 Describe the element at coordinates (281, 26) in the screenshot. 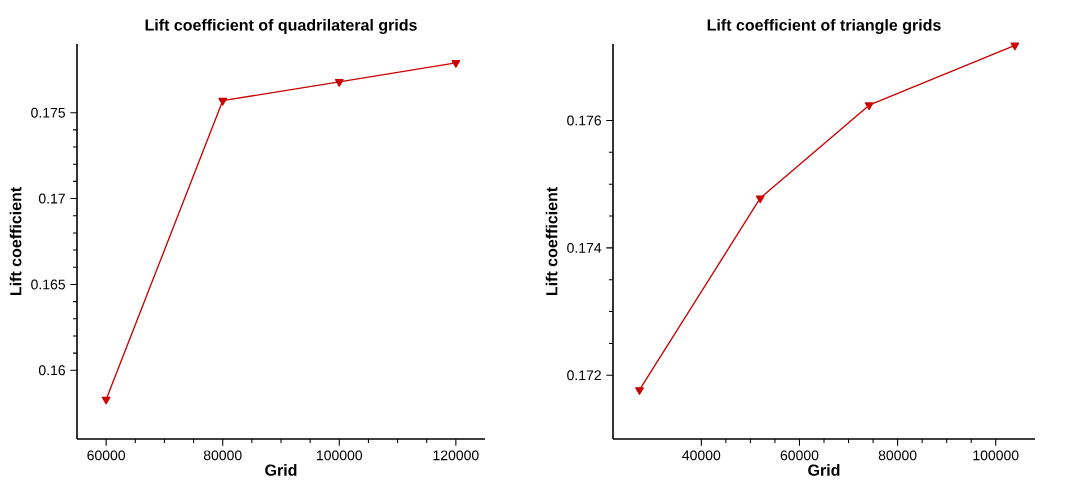

I see `chart-title: Lift coefficient of quadrilateral grids` at that location.